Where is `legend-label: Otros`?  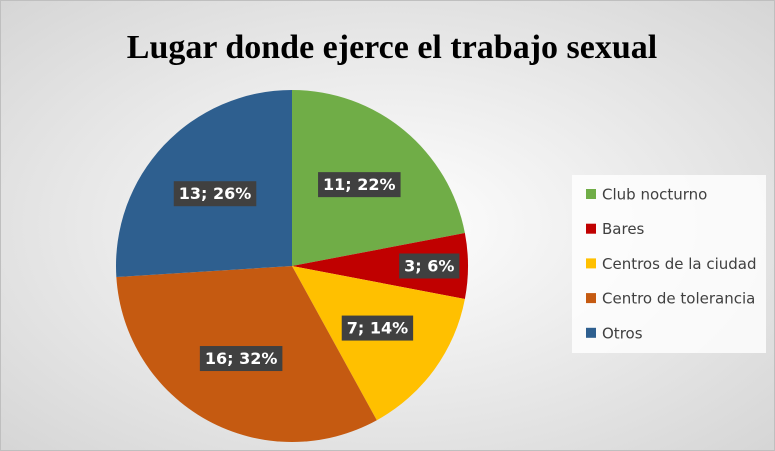
legend-label: Otros is located at coordinates (622, 333).